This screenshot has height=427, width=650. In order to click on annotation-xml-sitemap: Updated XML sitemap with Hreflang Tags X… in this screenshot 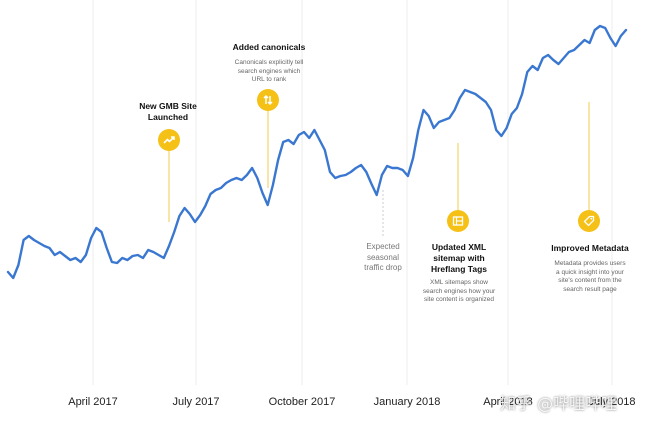, I will do `click(459, 273)`.